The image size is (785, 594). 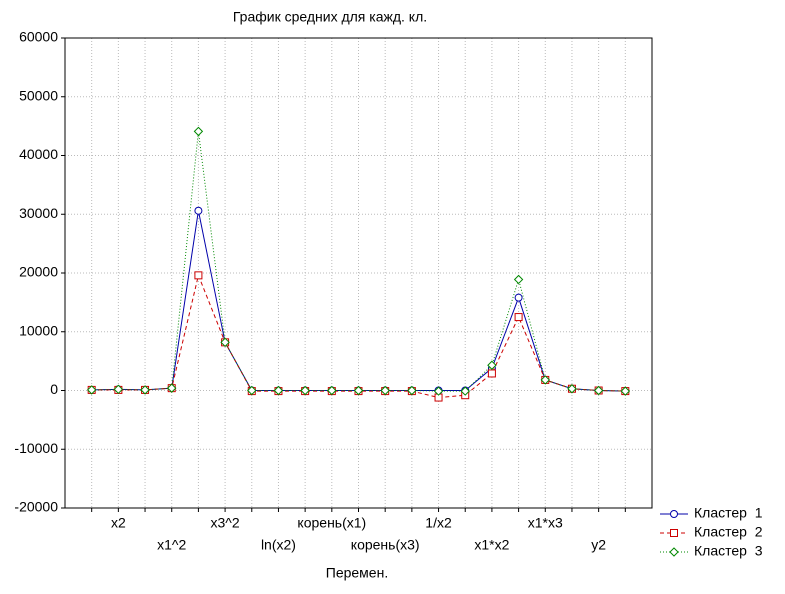 What do you see at coordinates (438, 523) in the screenshot?
I see `x-tick-label: 1/x2` at bounding box center [438, 523].